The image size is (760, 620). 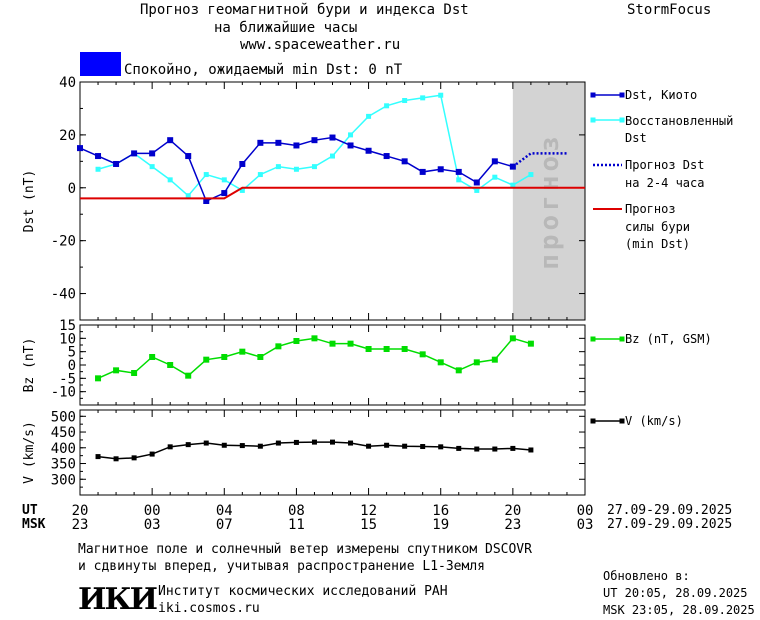 I want to click on y-tick-label: 350, so click(x=63, y=465).